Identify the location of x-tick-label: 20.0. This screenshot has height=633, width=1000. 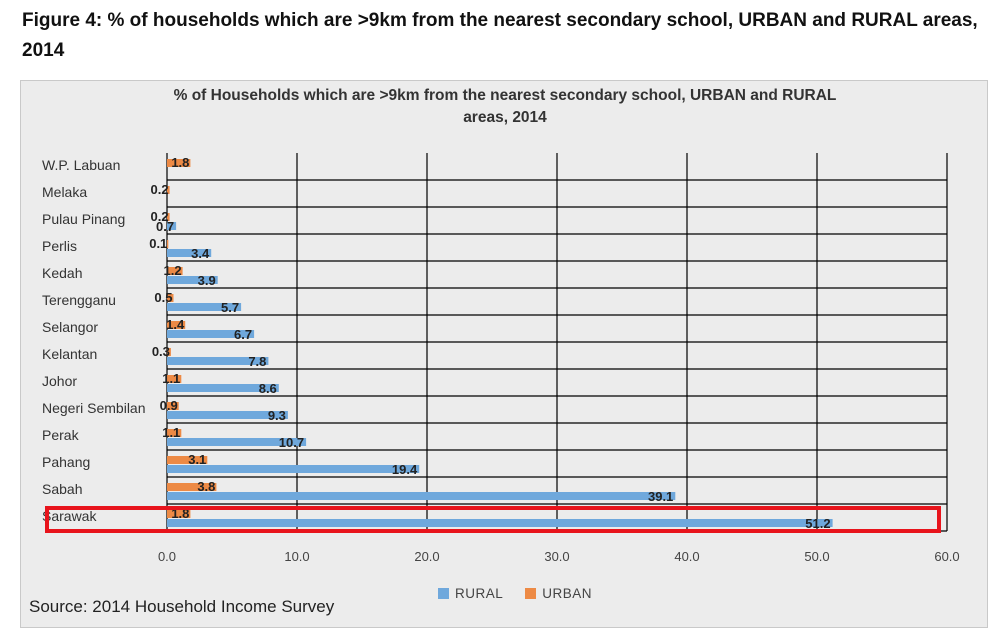
(426, 556).